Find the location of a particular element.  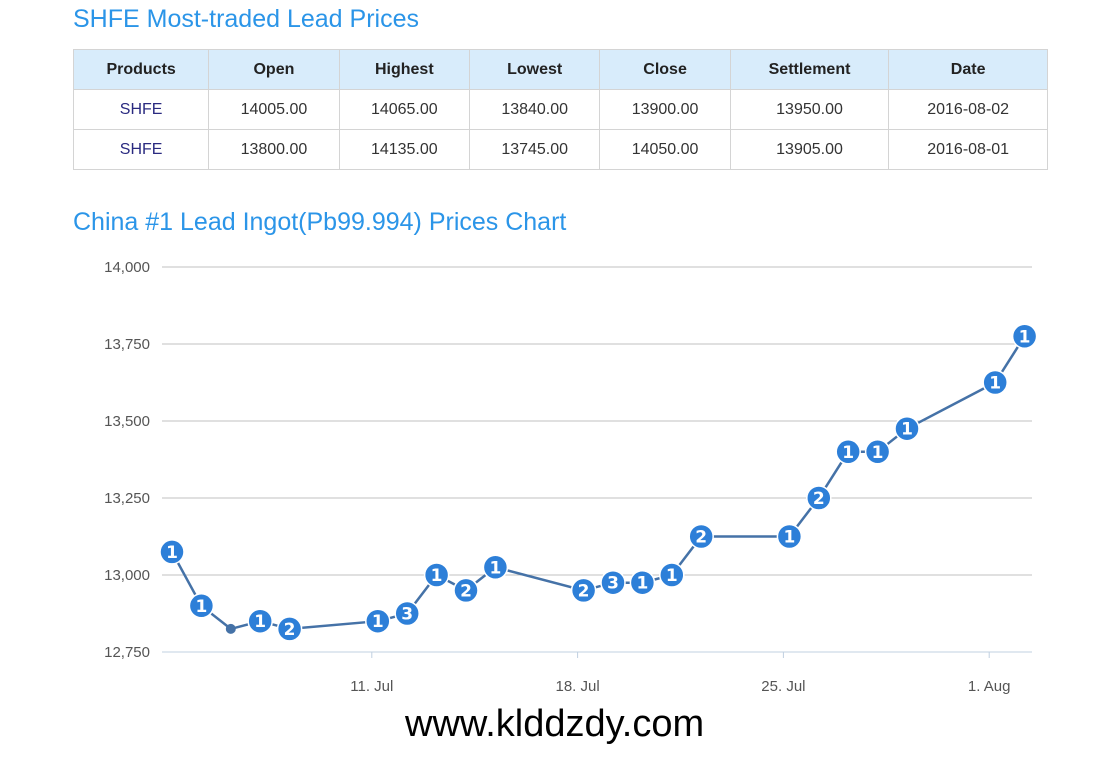

column-header: Settlement is located at coordinates (809, 69).